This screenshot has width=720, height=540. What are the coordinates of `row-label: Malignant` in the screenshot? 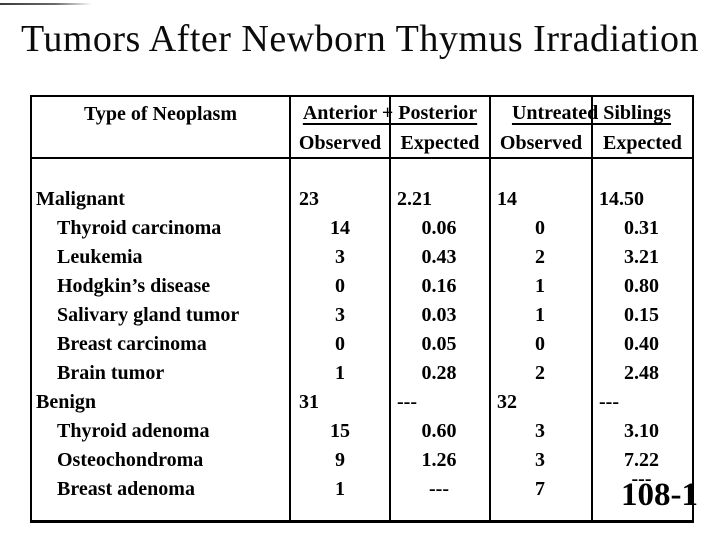 It's located at (80, 199).